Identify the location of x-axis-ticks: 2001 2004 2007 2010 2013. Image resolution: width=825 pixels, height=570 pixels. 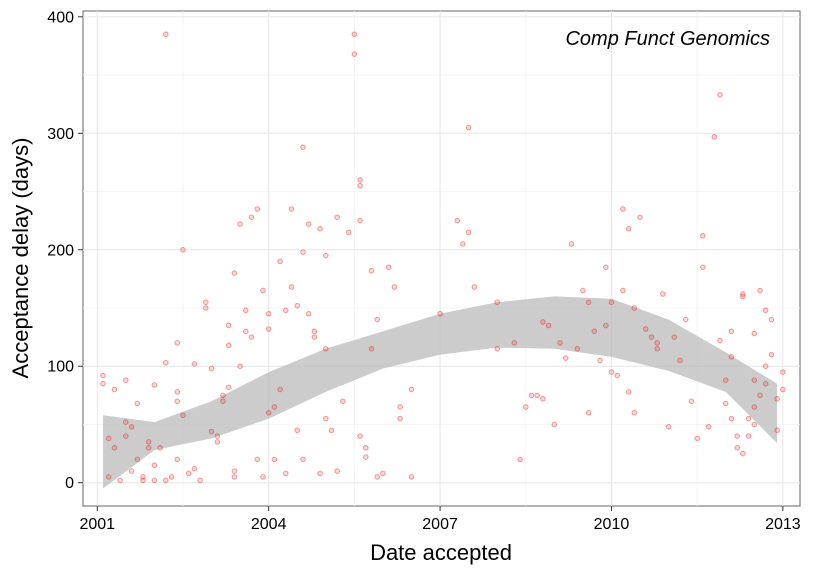
(440, 519).